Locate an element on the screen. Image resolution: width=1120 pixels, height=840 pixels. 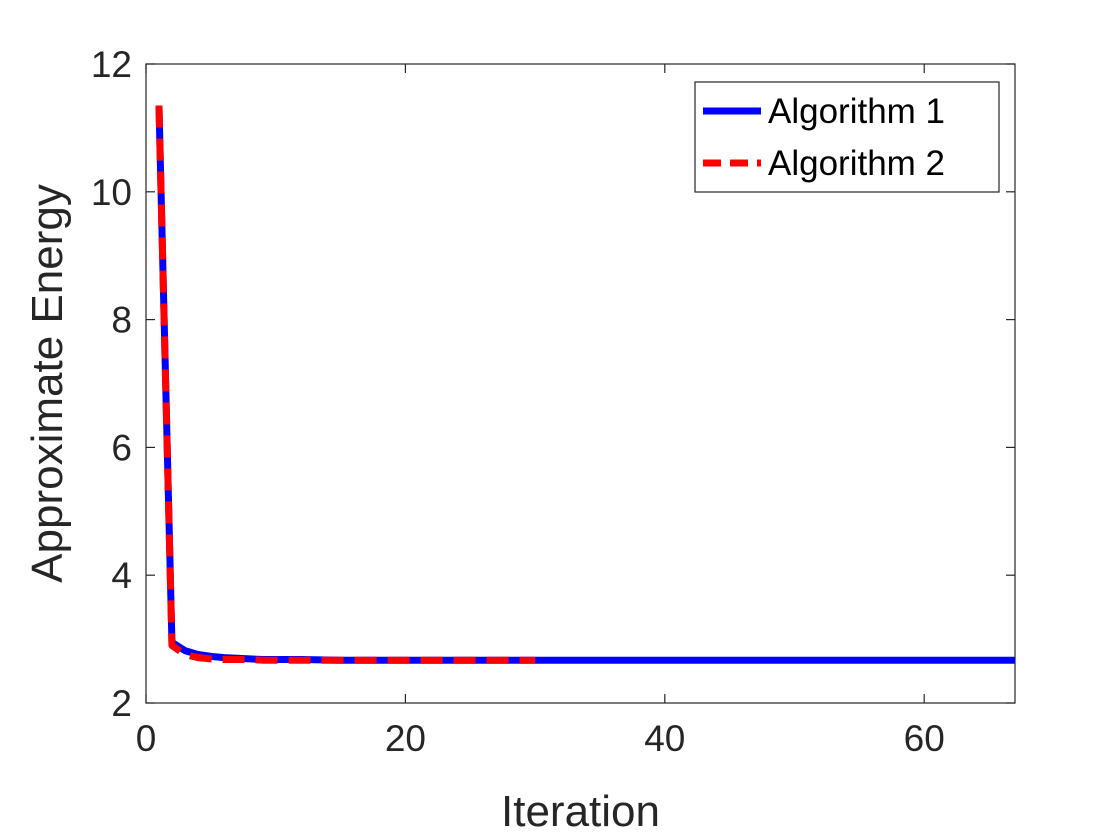
legend-label-1: Algorithm 1 is located at coordinates (856, 111).